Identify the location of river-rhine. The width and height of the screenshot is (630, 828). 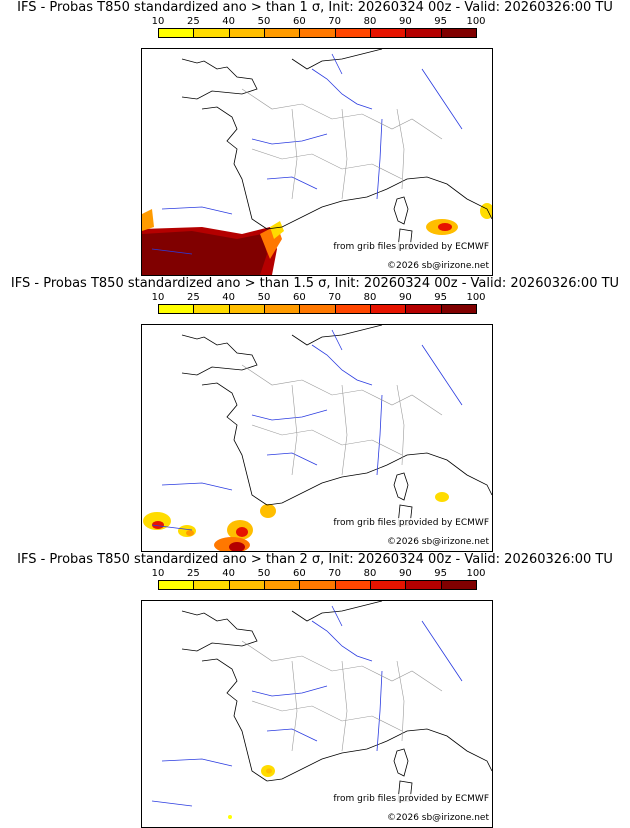
(442, 99).